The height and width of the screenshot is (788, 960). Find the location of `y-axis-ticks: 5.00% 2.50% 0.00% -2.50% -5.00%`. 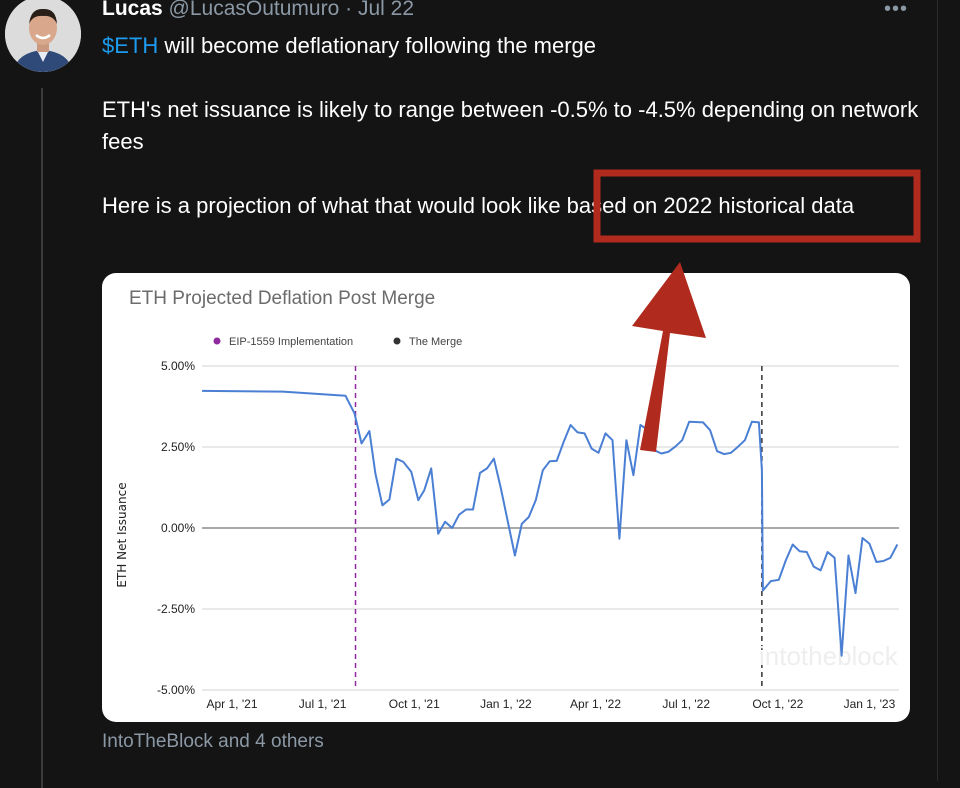

y-axis-ticks: 5.00% 2.50% 0.00% -2.50% -5.00% is located at coordinates (176, 528).